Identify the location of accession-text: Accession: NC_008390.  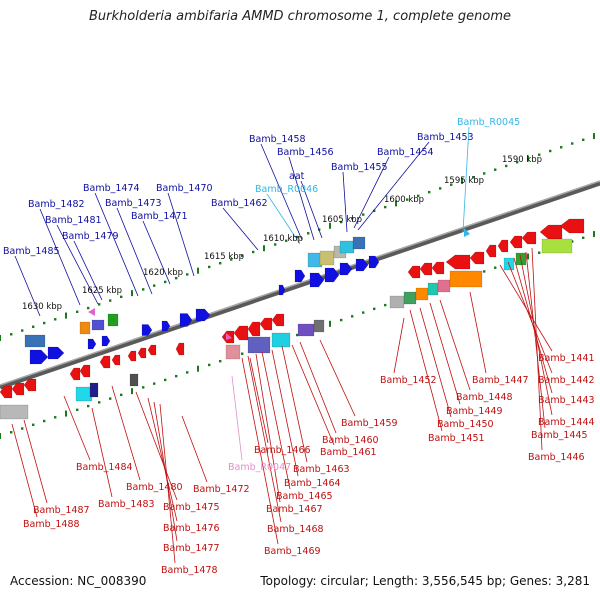
(78, 581).